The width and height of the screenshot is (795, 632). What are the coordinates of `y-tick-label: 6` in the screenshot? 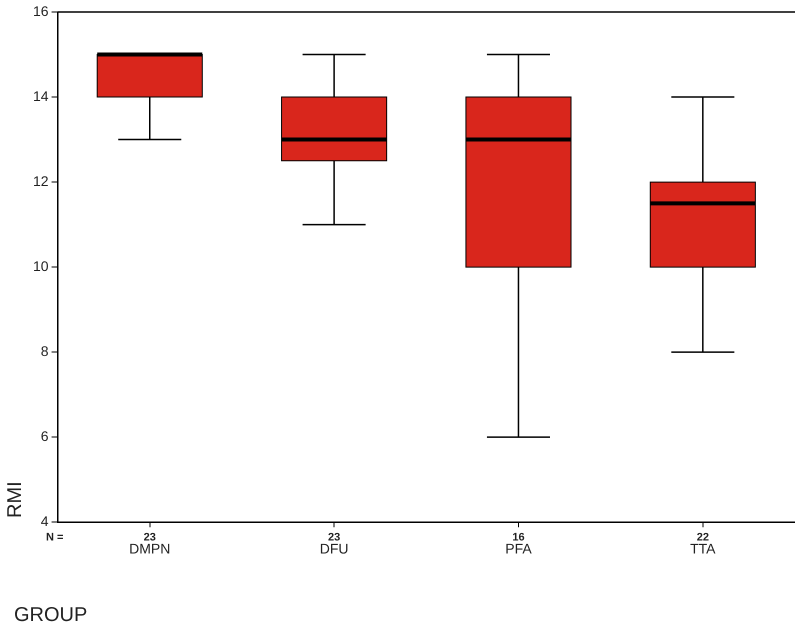 It's located at (44, 436).